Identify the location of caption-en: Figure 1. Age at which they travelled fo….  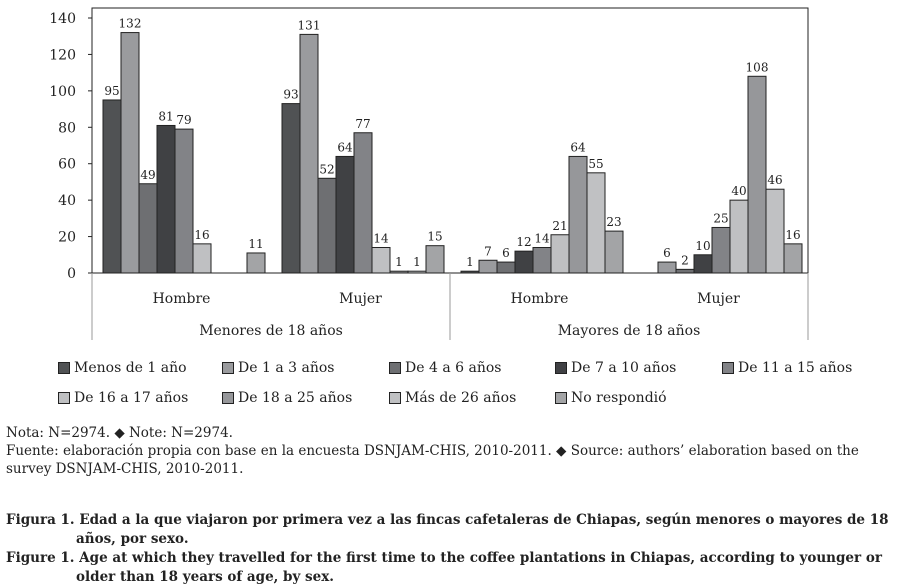
(444, 567).